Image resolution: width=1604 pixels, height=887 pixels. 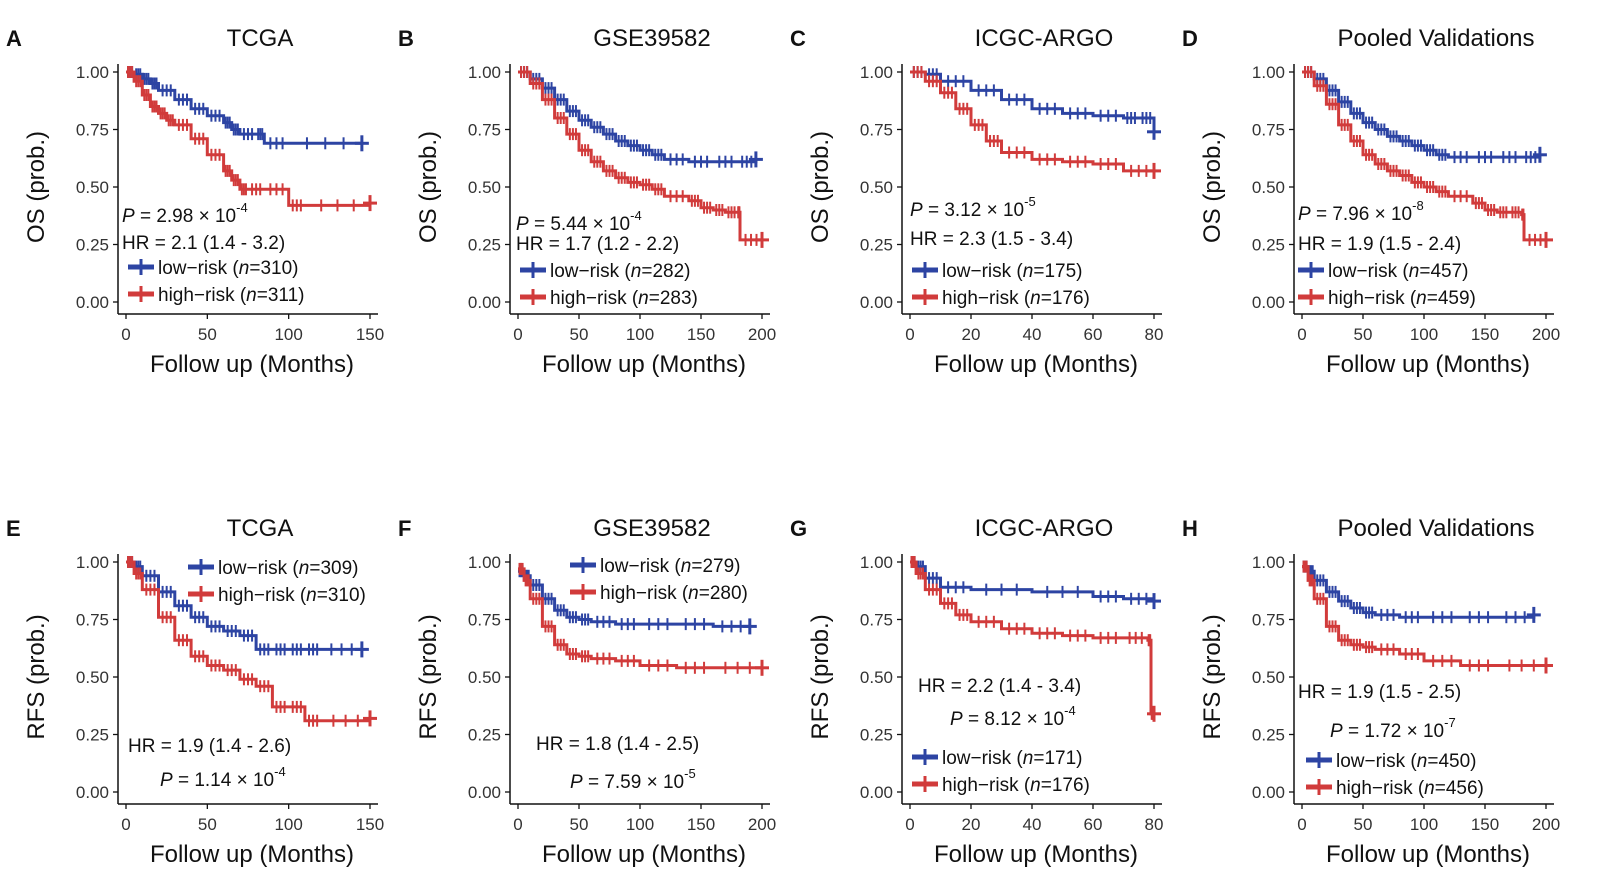 I want to click on panel-title: TCGA, so click(x=260, y=528).